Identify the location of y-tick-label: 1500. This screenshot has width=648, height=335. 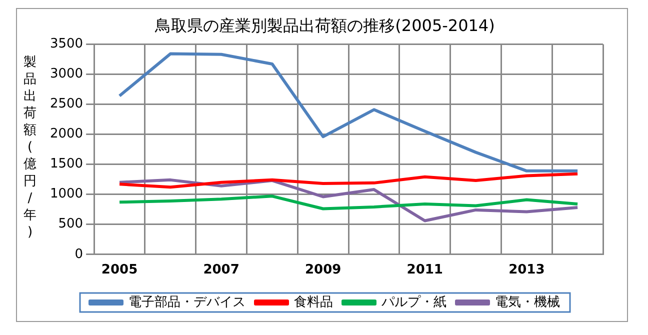
(67, 164).